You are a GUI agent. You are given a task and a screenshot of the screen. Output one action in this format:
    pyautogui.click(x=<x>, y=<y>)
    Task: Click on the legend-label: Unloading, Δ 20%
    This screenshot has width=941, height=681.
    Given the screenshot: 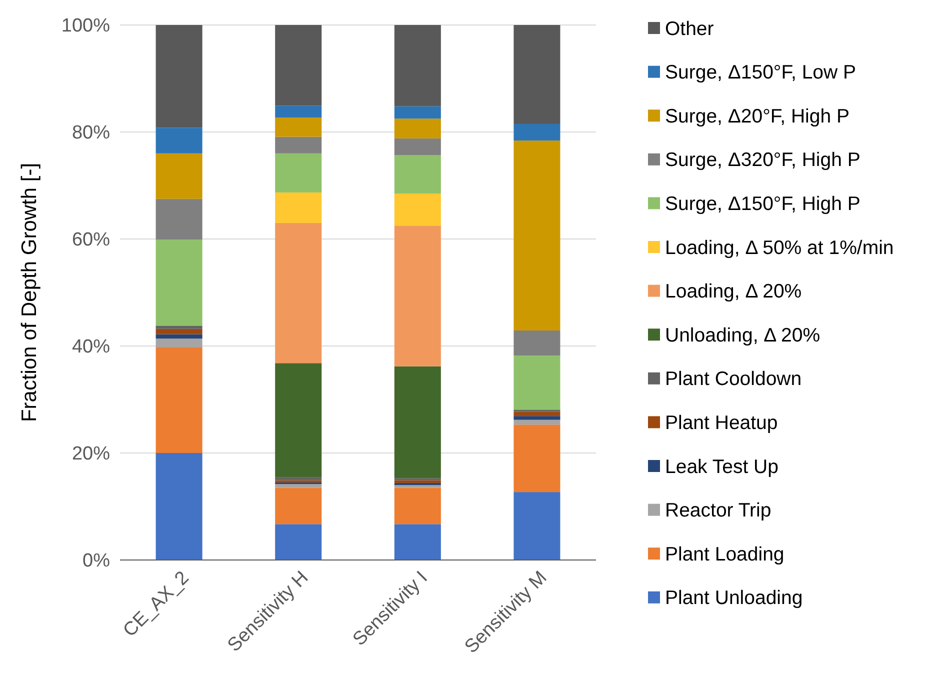 What is the action you would take?
    pyautogui.click(x=742, y=335)
    